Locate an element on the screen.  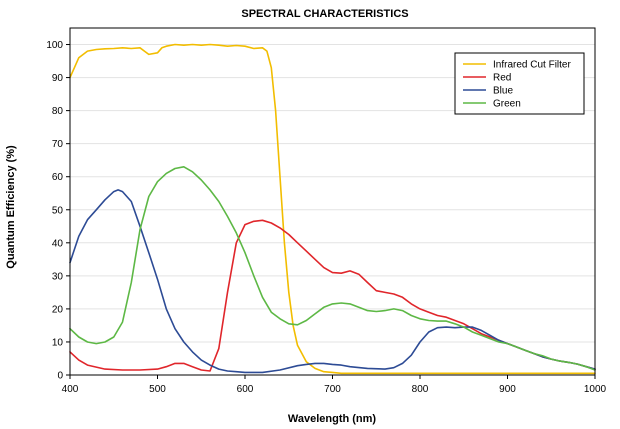
y-tick-label: 20 is located at coordinates (58, 309).